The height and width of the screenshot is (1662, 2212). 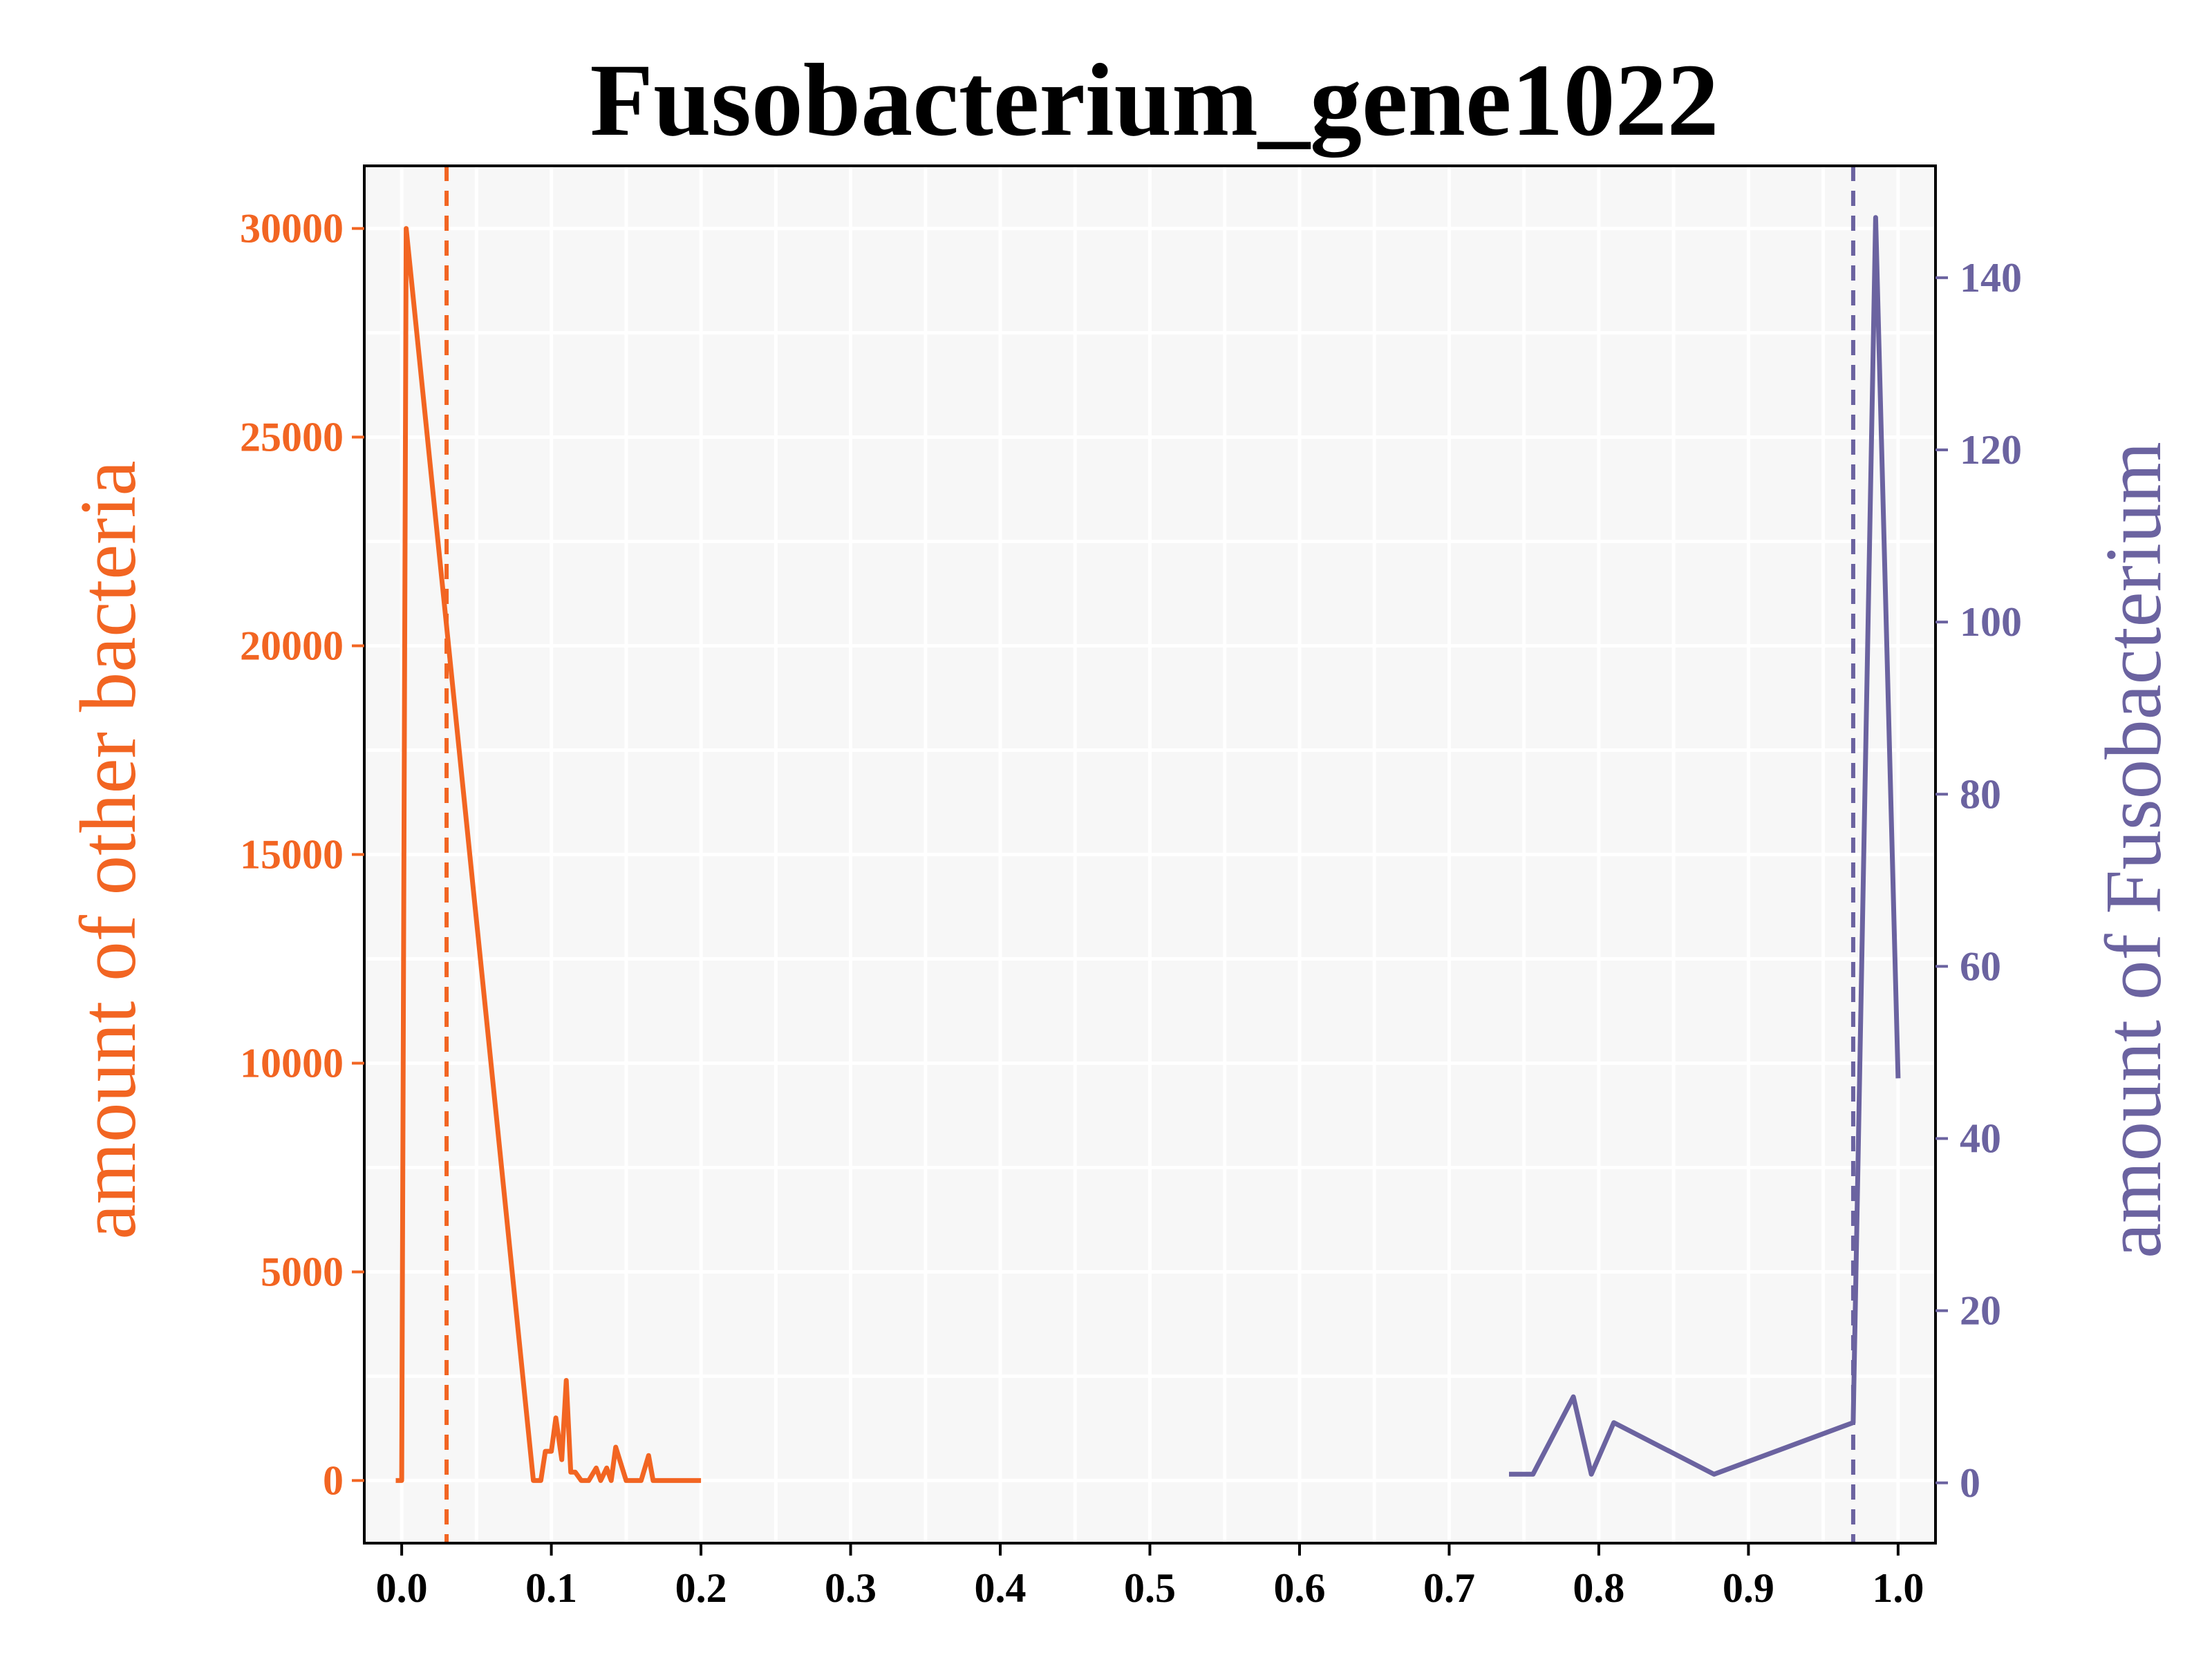 What do you see at coordinates (2133, 850) in the screenshot?
I see `right-axis-label: amount of Fusobacterium` at bounding box center [2133, 850].